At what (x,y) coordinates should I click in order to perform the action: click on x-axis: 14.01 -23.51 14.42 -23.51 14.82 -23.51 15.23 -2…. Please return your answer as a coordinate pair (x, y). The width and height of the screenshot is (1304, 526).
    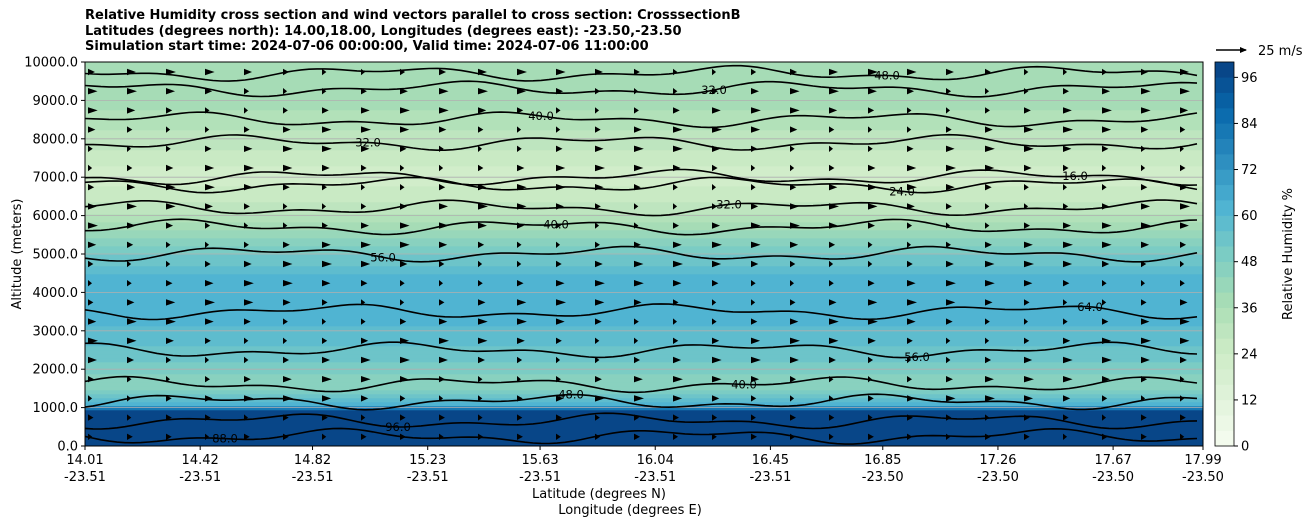
    Looking at the image, I should click on (644, 465).